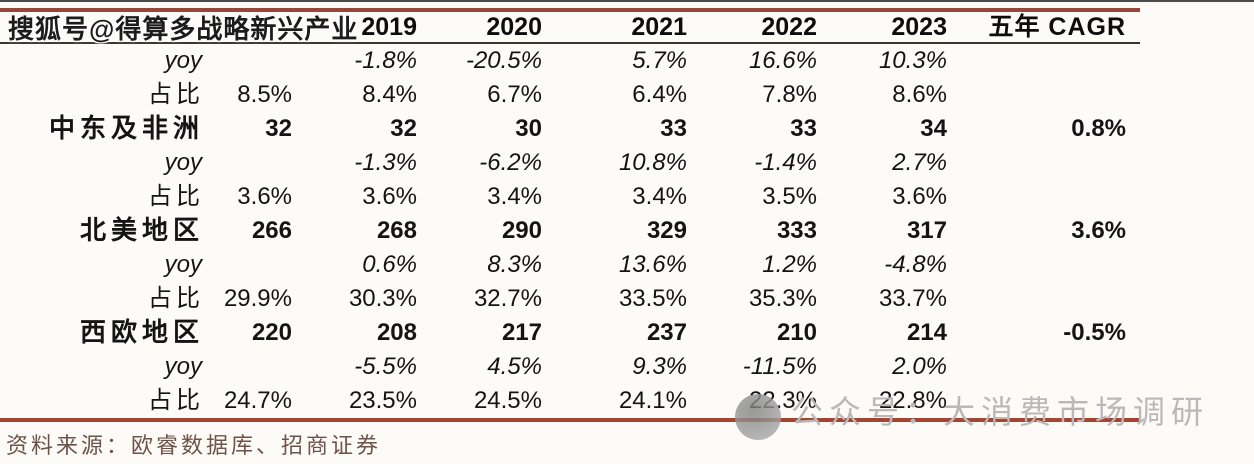  Describe the element at coordinates (514, 27) in the screenshot. I see `year-header-cell: 2020` at that location.